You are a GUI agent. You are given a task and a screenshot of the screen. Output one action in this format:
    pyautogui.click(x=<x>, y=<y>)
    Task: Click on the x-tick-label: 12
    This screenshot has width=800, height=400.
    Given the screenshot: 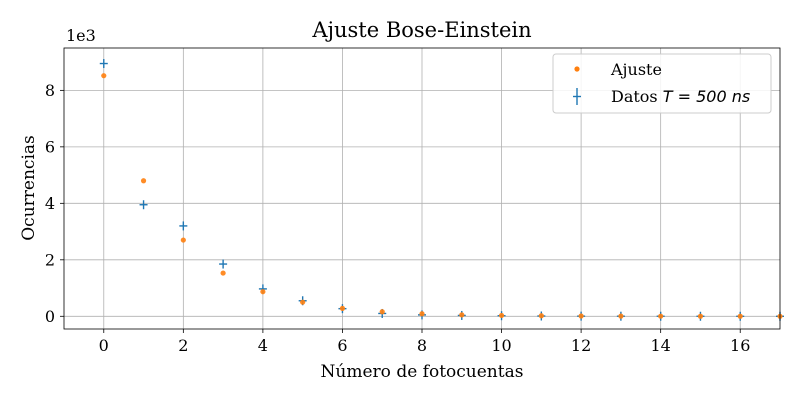 What is the action you would take?
    pyautogui.click(x=581, y=345)
    